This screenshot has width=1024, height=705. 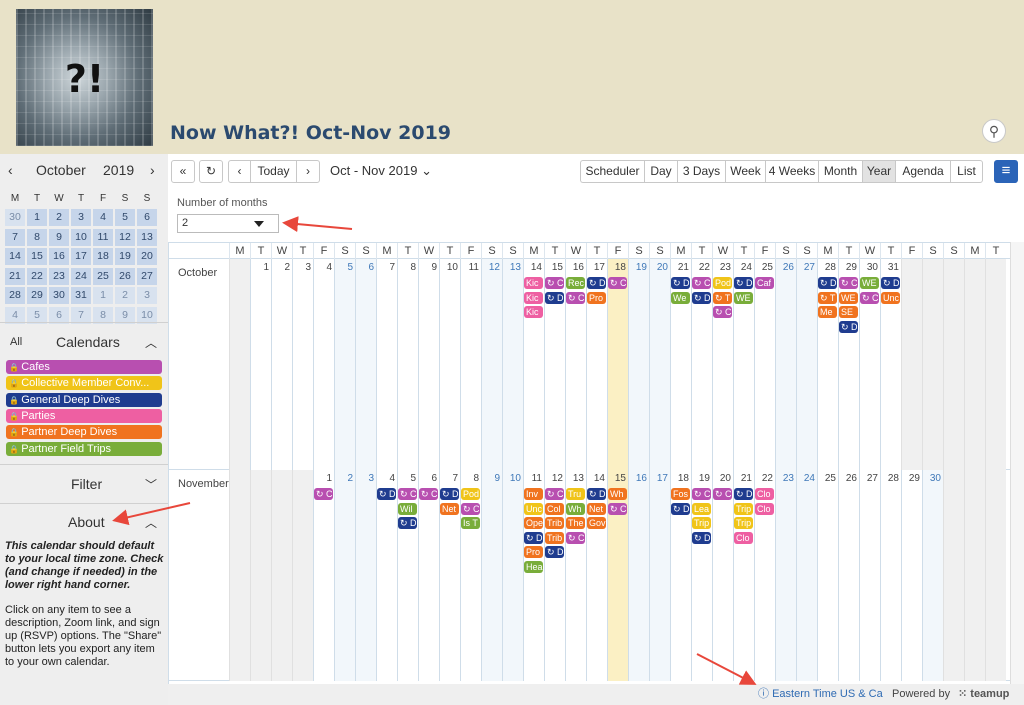 What do you see at coordinates (494, 267) in the screenshot?
I see `day-number: 12` at bounding box center [494, 267].